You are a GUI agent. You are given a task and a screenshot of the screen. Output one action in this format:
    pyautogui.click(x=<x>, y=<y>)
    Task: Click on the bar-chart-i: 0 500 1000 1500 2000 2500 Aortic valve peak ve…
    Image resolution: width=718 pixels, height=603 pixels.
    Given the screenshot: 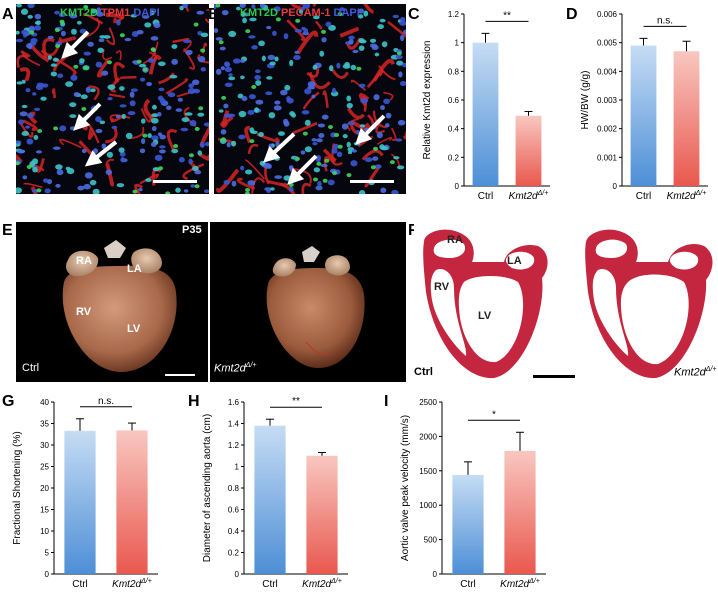 What is the action you would take?
    pyautogui.click(x=471, y=497)
    